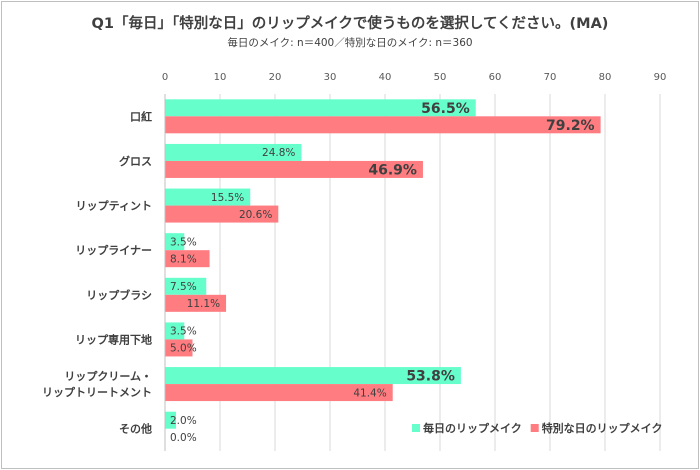 The height and width of the screenshot is (470, 700). I want to click on data-label: 53.8%, so click(430, 377).